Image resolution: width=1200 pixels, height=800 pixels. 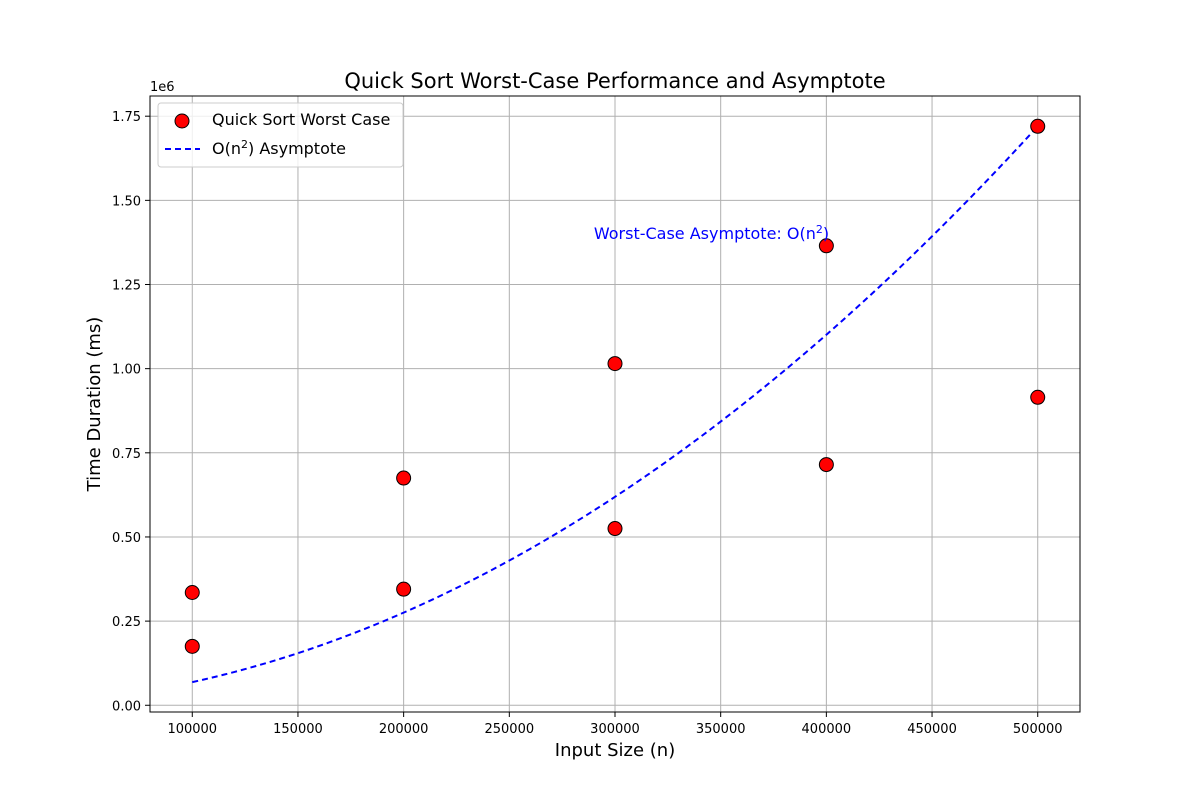 I want to click on x-tick-label: 200000, so click(x=404, y=729).